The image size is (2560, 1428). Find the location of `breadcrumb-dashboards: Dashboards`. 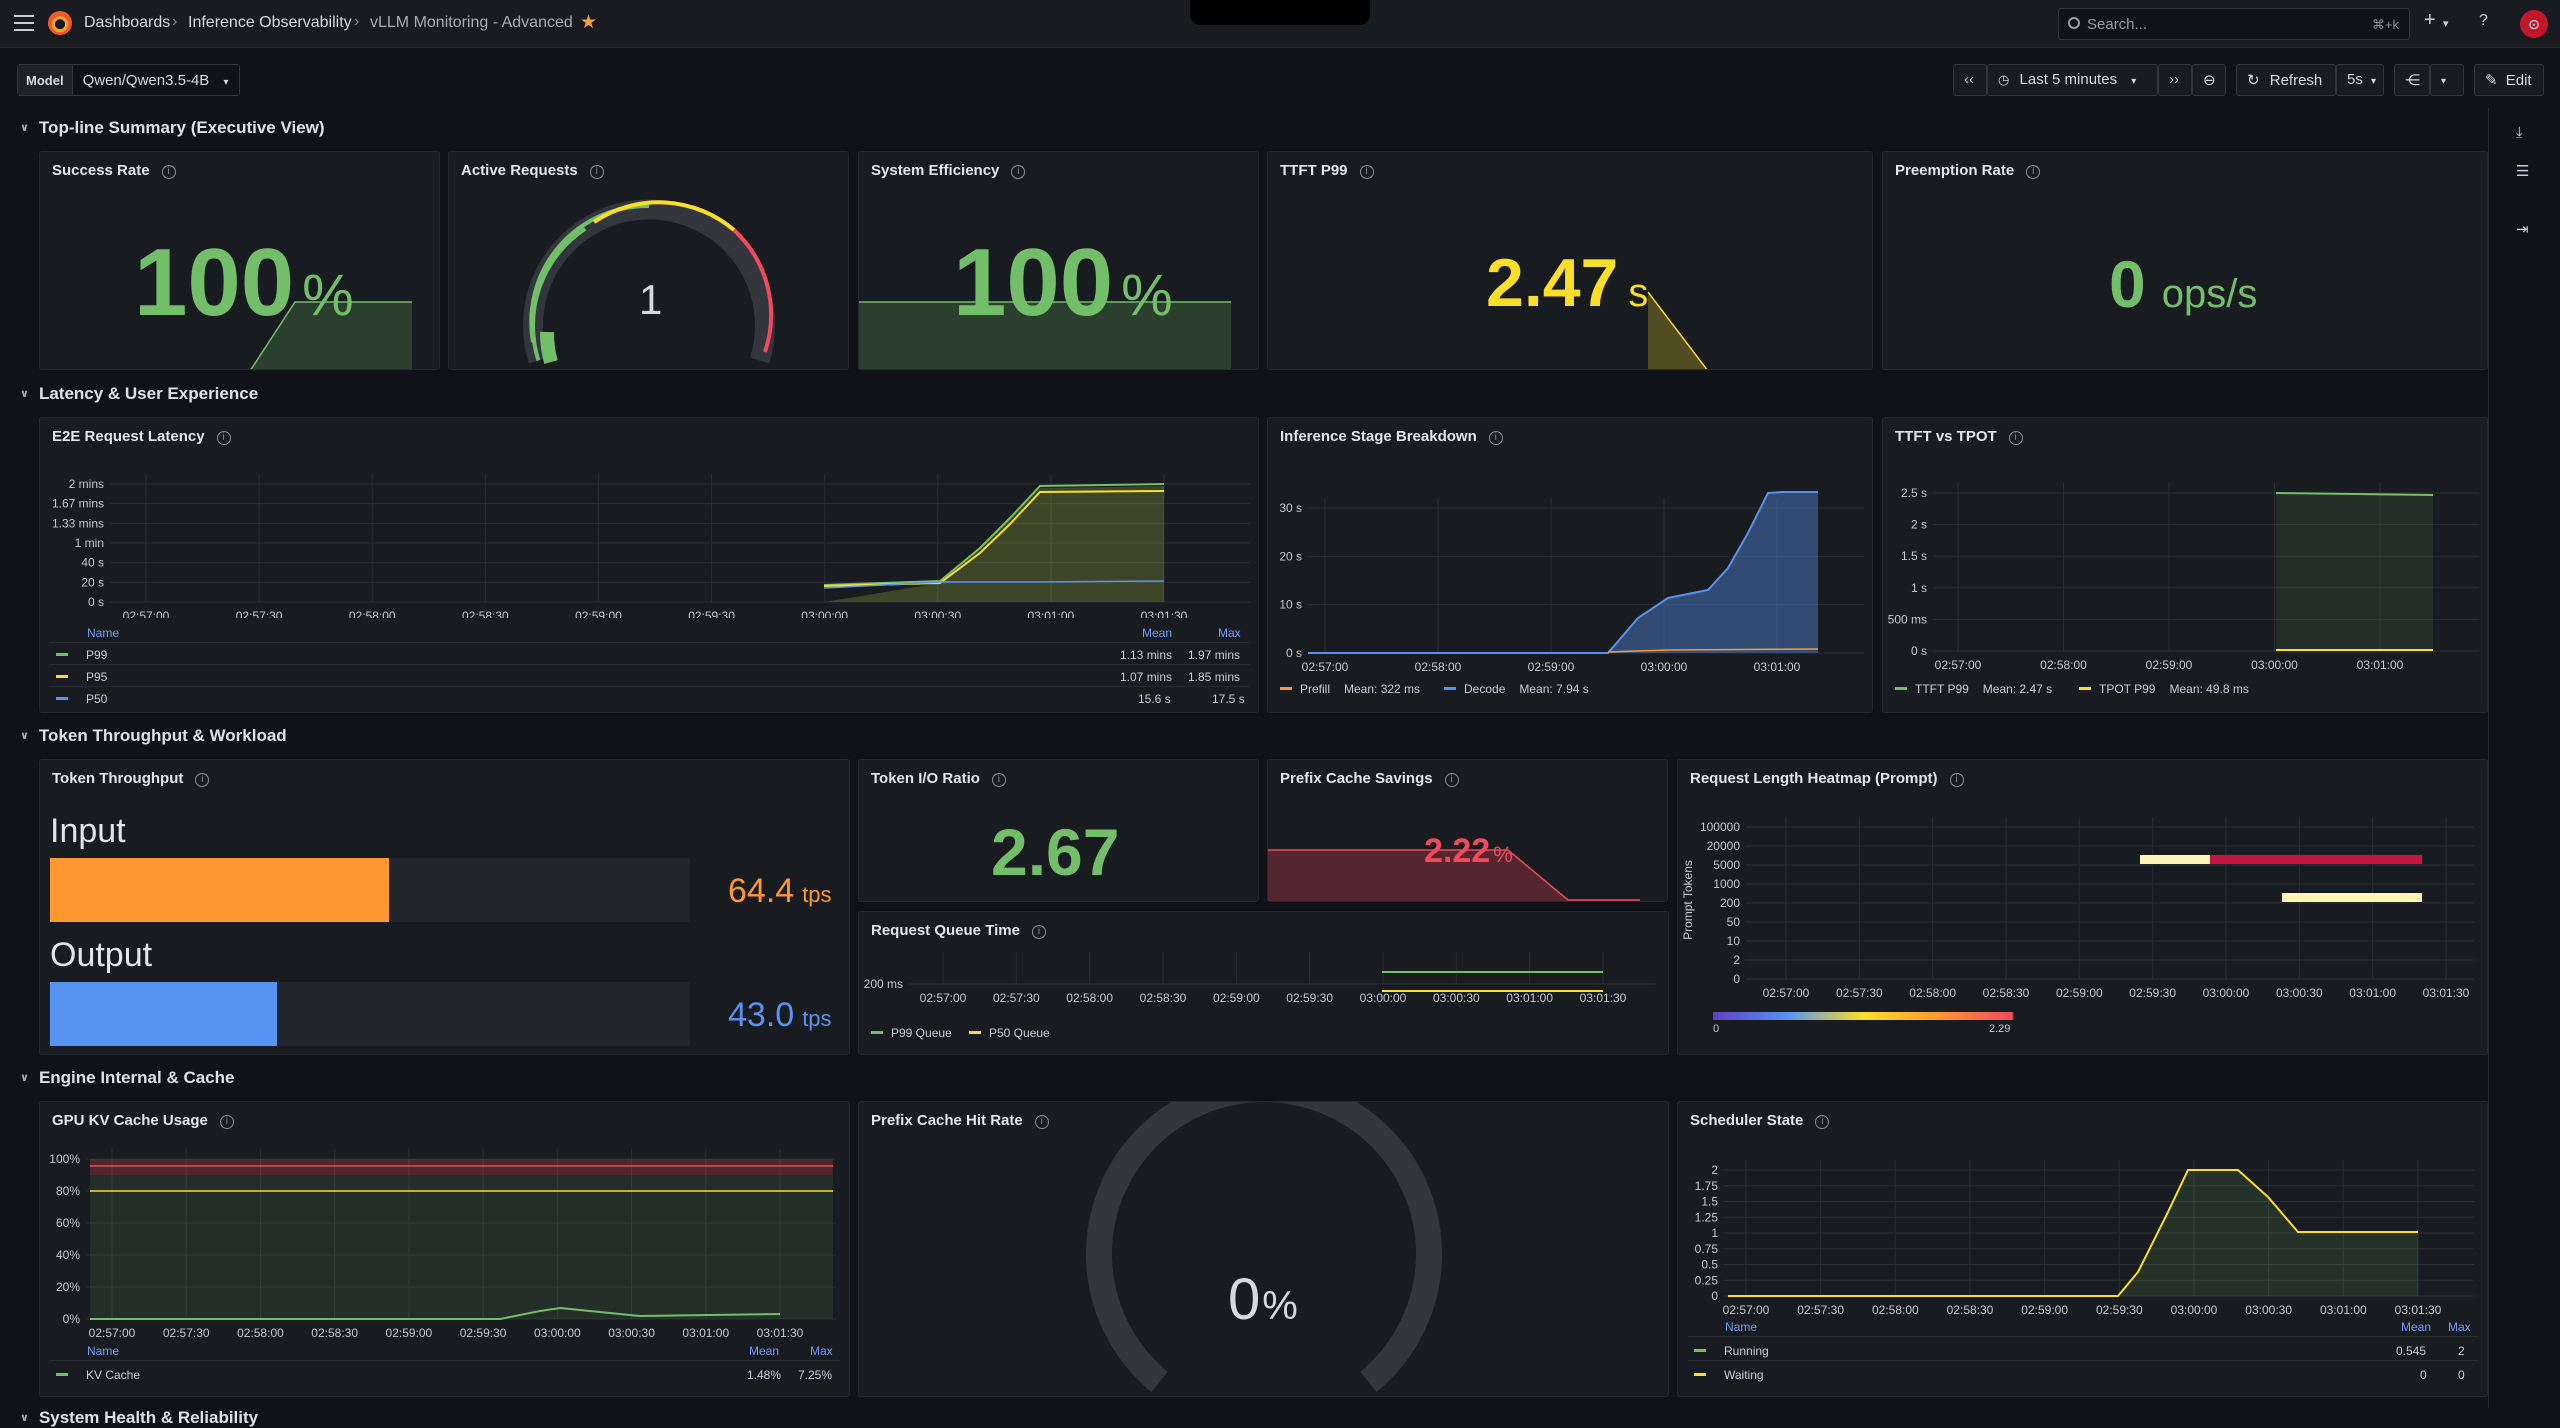

breadcrumb-dashboards: Dashboards is located at coordinates (127, 22).